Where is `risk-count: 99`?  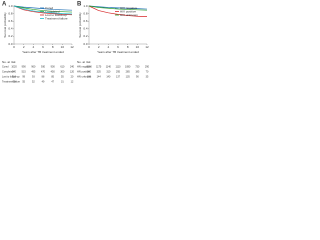
risk-count: 99 is located at coordinates (23, 77).